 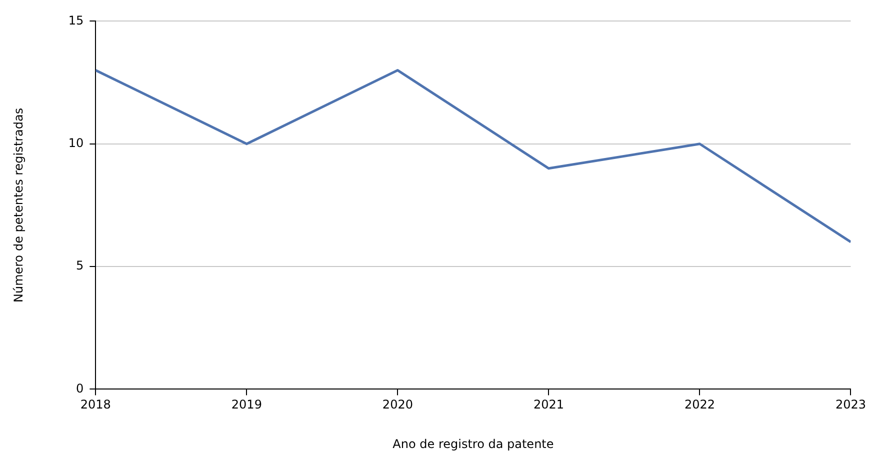 What do you see at coordinates (76, 20) in the screenshot?
I see `y-tick-label: 15` at bounding box center [76, 20].